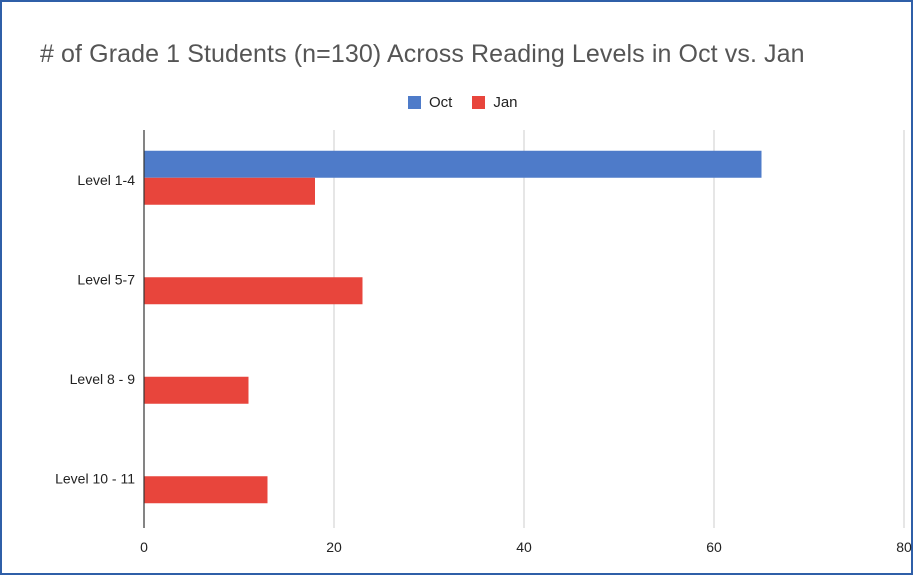 This screenshot has height=579, width=917. I want to click on legend-label-oct: Oct, so click(441, 102).